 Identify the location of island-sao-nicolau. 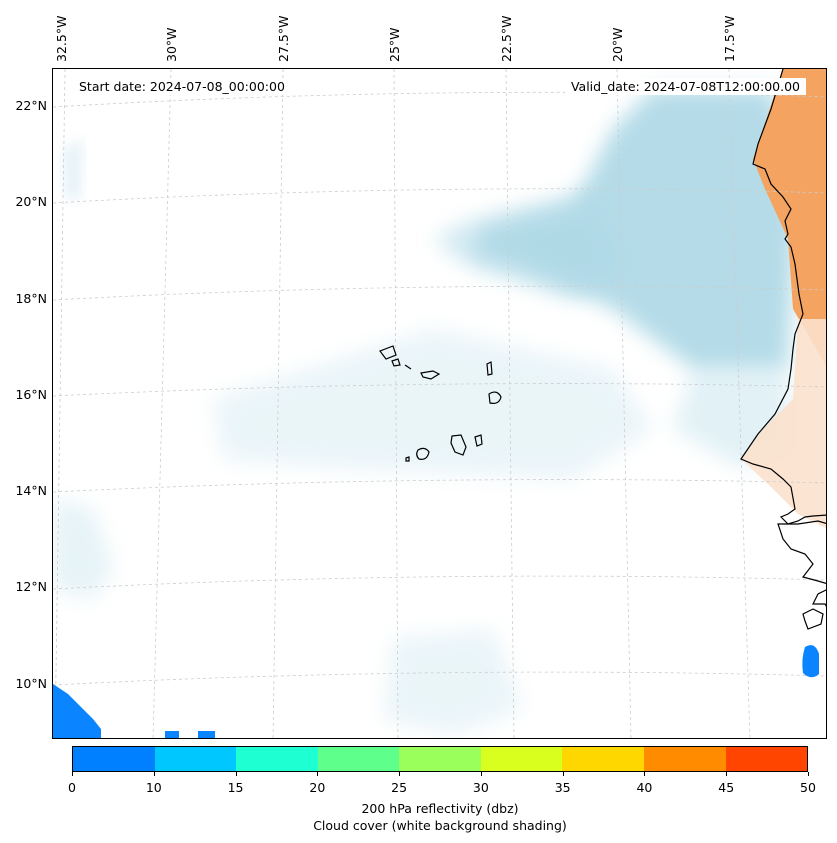
(489, 368).